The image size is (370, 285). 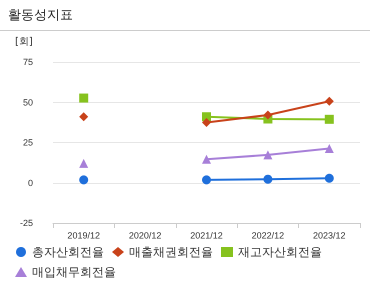 What do you see at coordinates (24, 42) in the screenshot?
I see `y-axis-title: [회]` at bounding box center [24, 42].